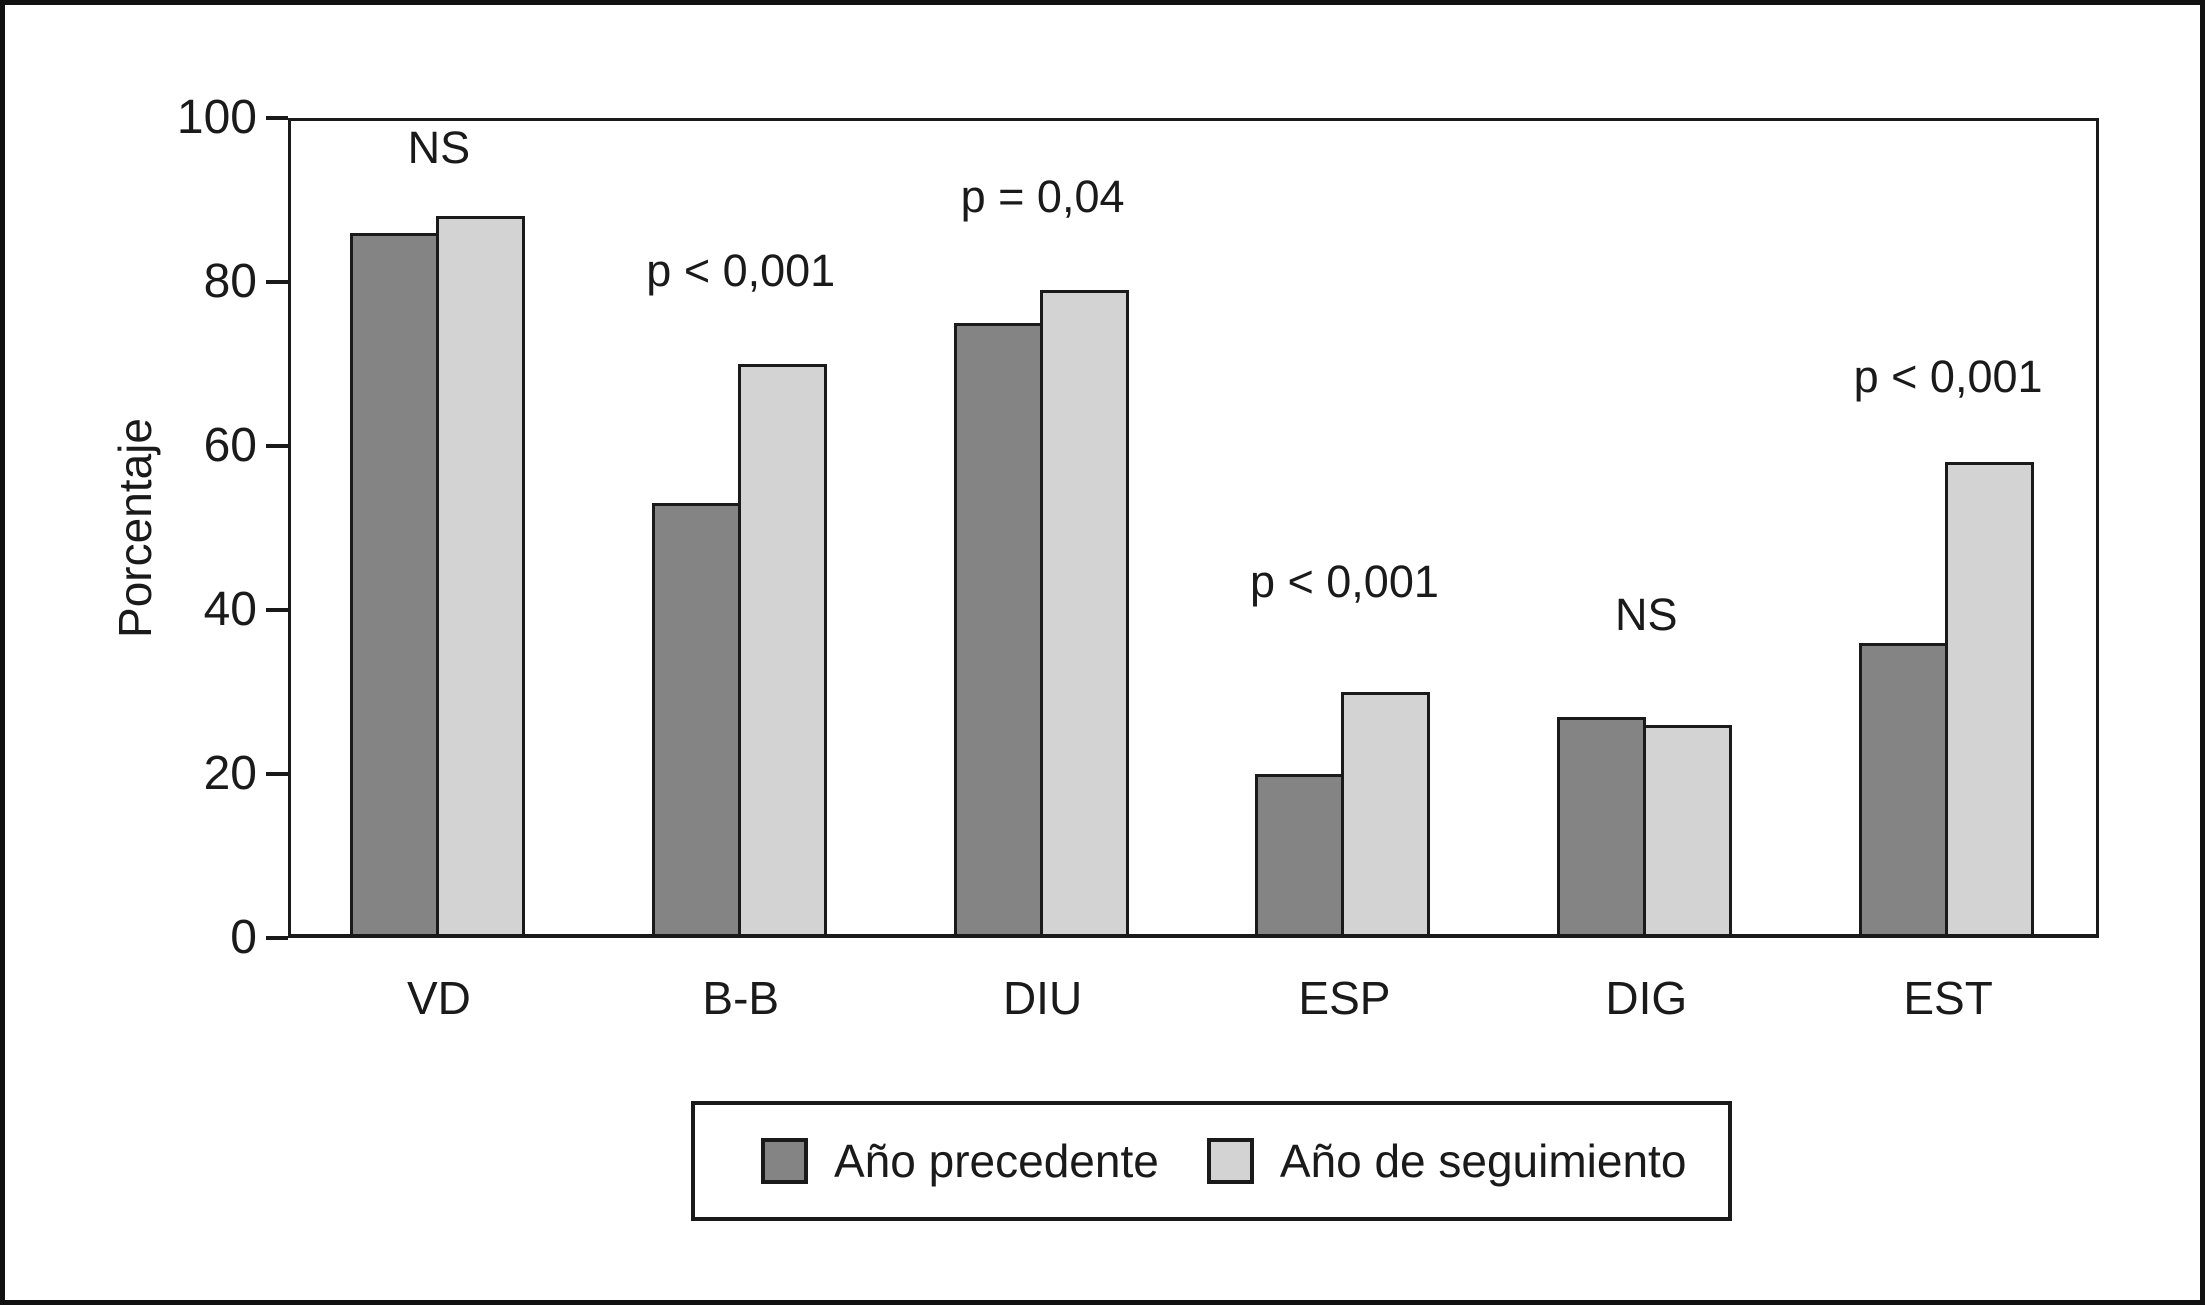  I want to click on bar-esp-precedente, so click(1300, 854).